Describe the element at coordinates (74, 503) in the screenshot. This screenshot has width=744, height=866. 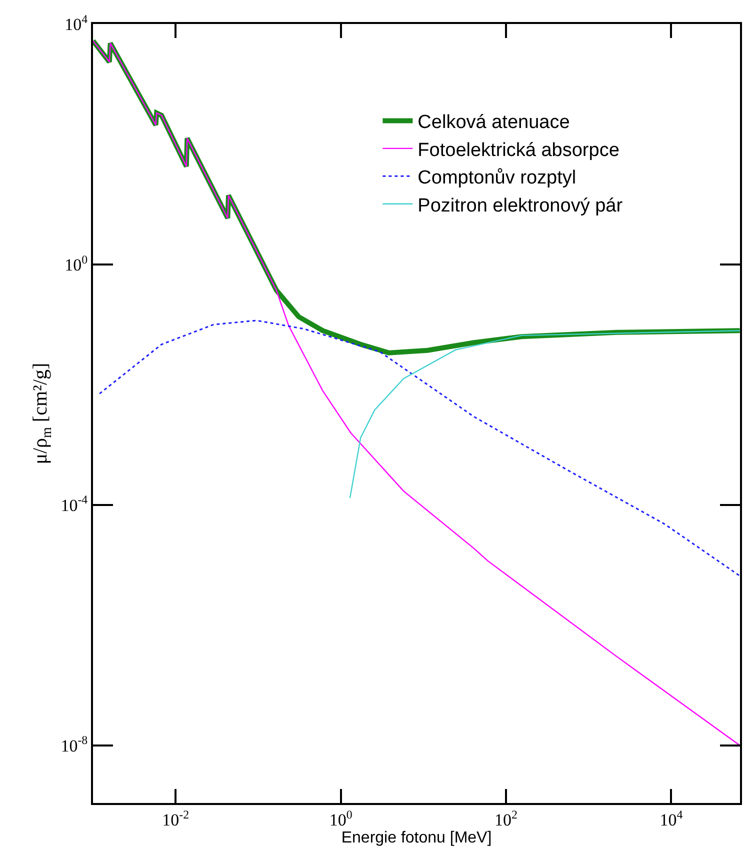
I see `y-tick-label: 10$^{-4}$` at that location.